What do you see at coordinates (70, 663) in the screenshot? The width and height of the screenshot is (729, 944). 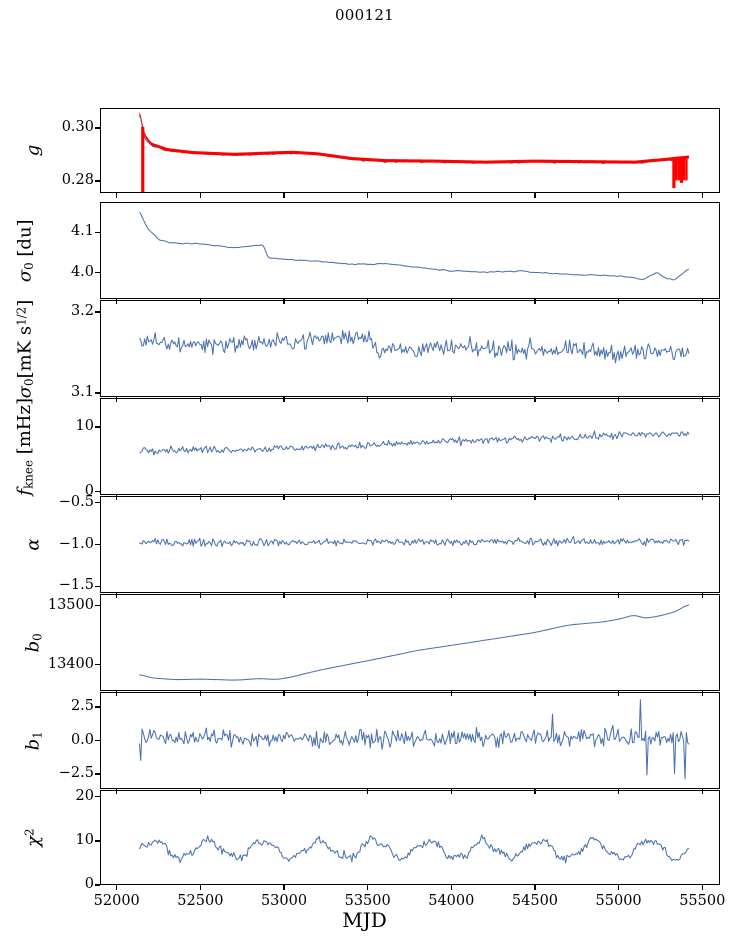 I see `y-tick-label: 13400` at bounding box center [70, 663].